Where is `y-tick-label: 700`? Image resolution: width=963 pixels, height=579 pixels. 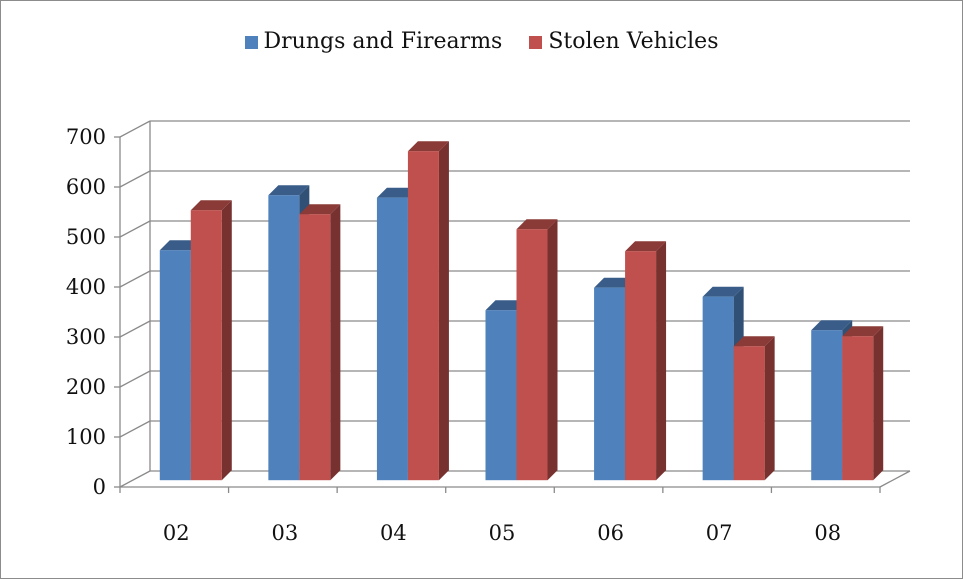
y-tick-label: 700 is located at coordinates (86, 137).